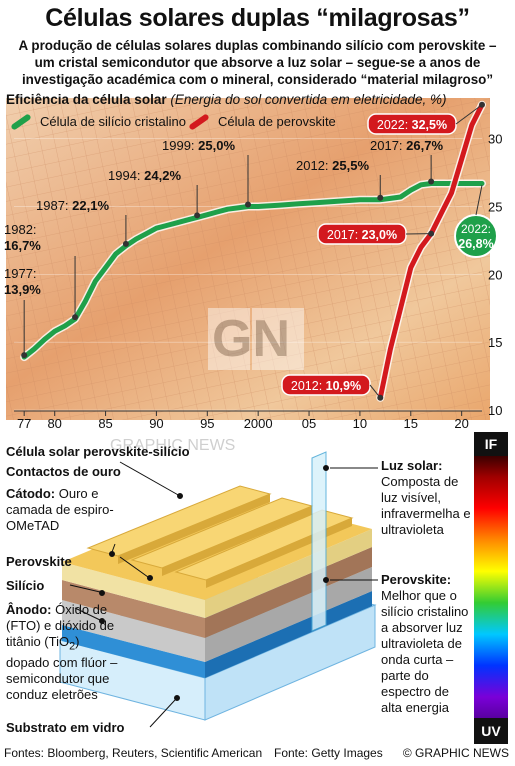 The height and width of the screenshot is (766, 515). Describe the element at coordinates (288, 634) in the screenshot. I see `anode-layer-side` at that location.